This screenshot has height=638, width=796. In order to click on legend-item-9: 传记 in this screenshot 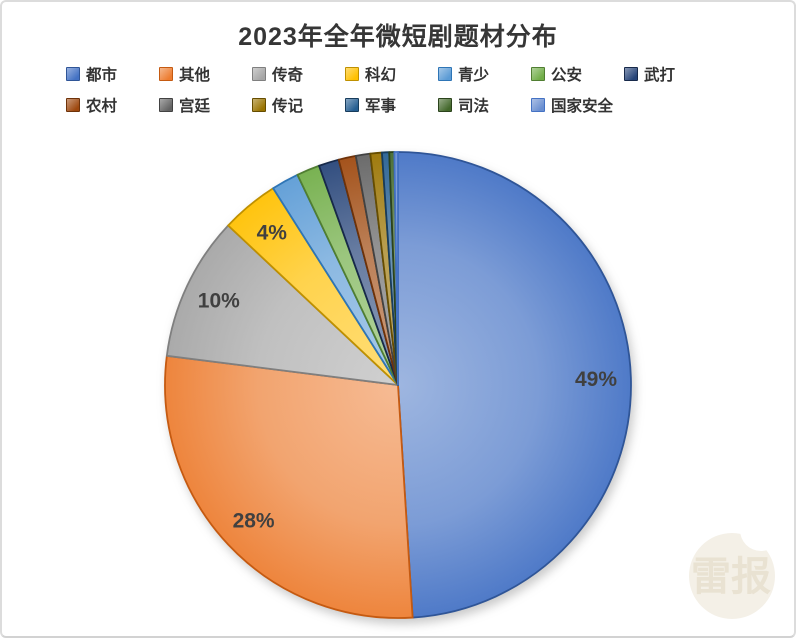, I will do `click(298, 105)`.